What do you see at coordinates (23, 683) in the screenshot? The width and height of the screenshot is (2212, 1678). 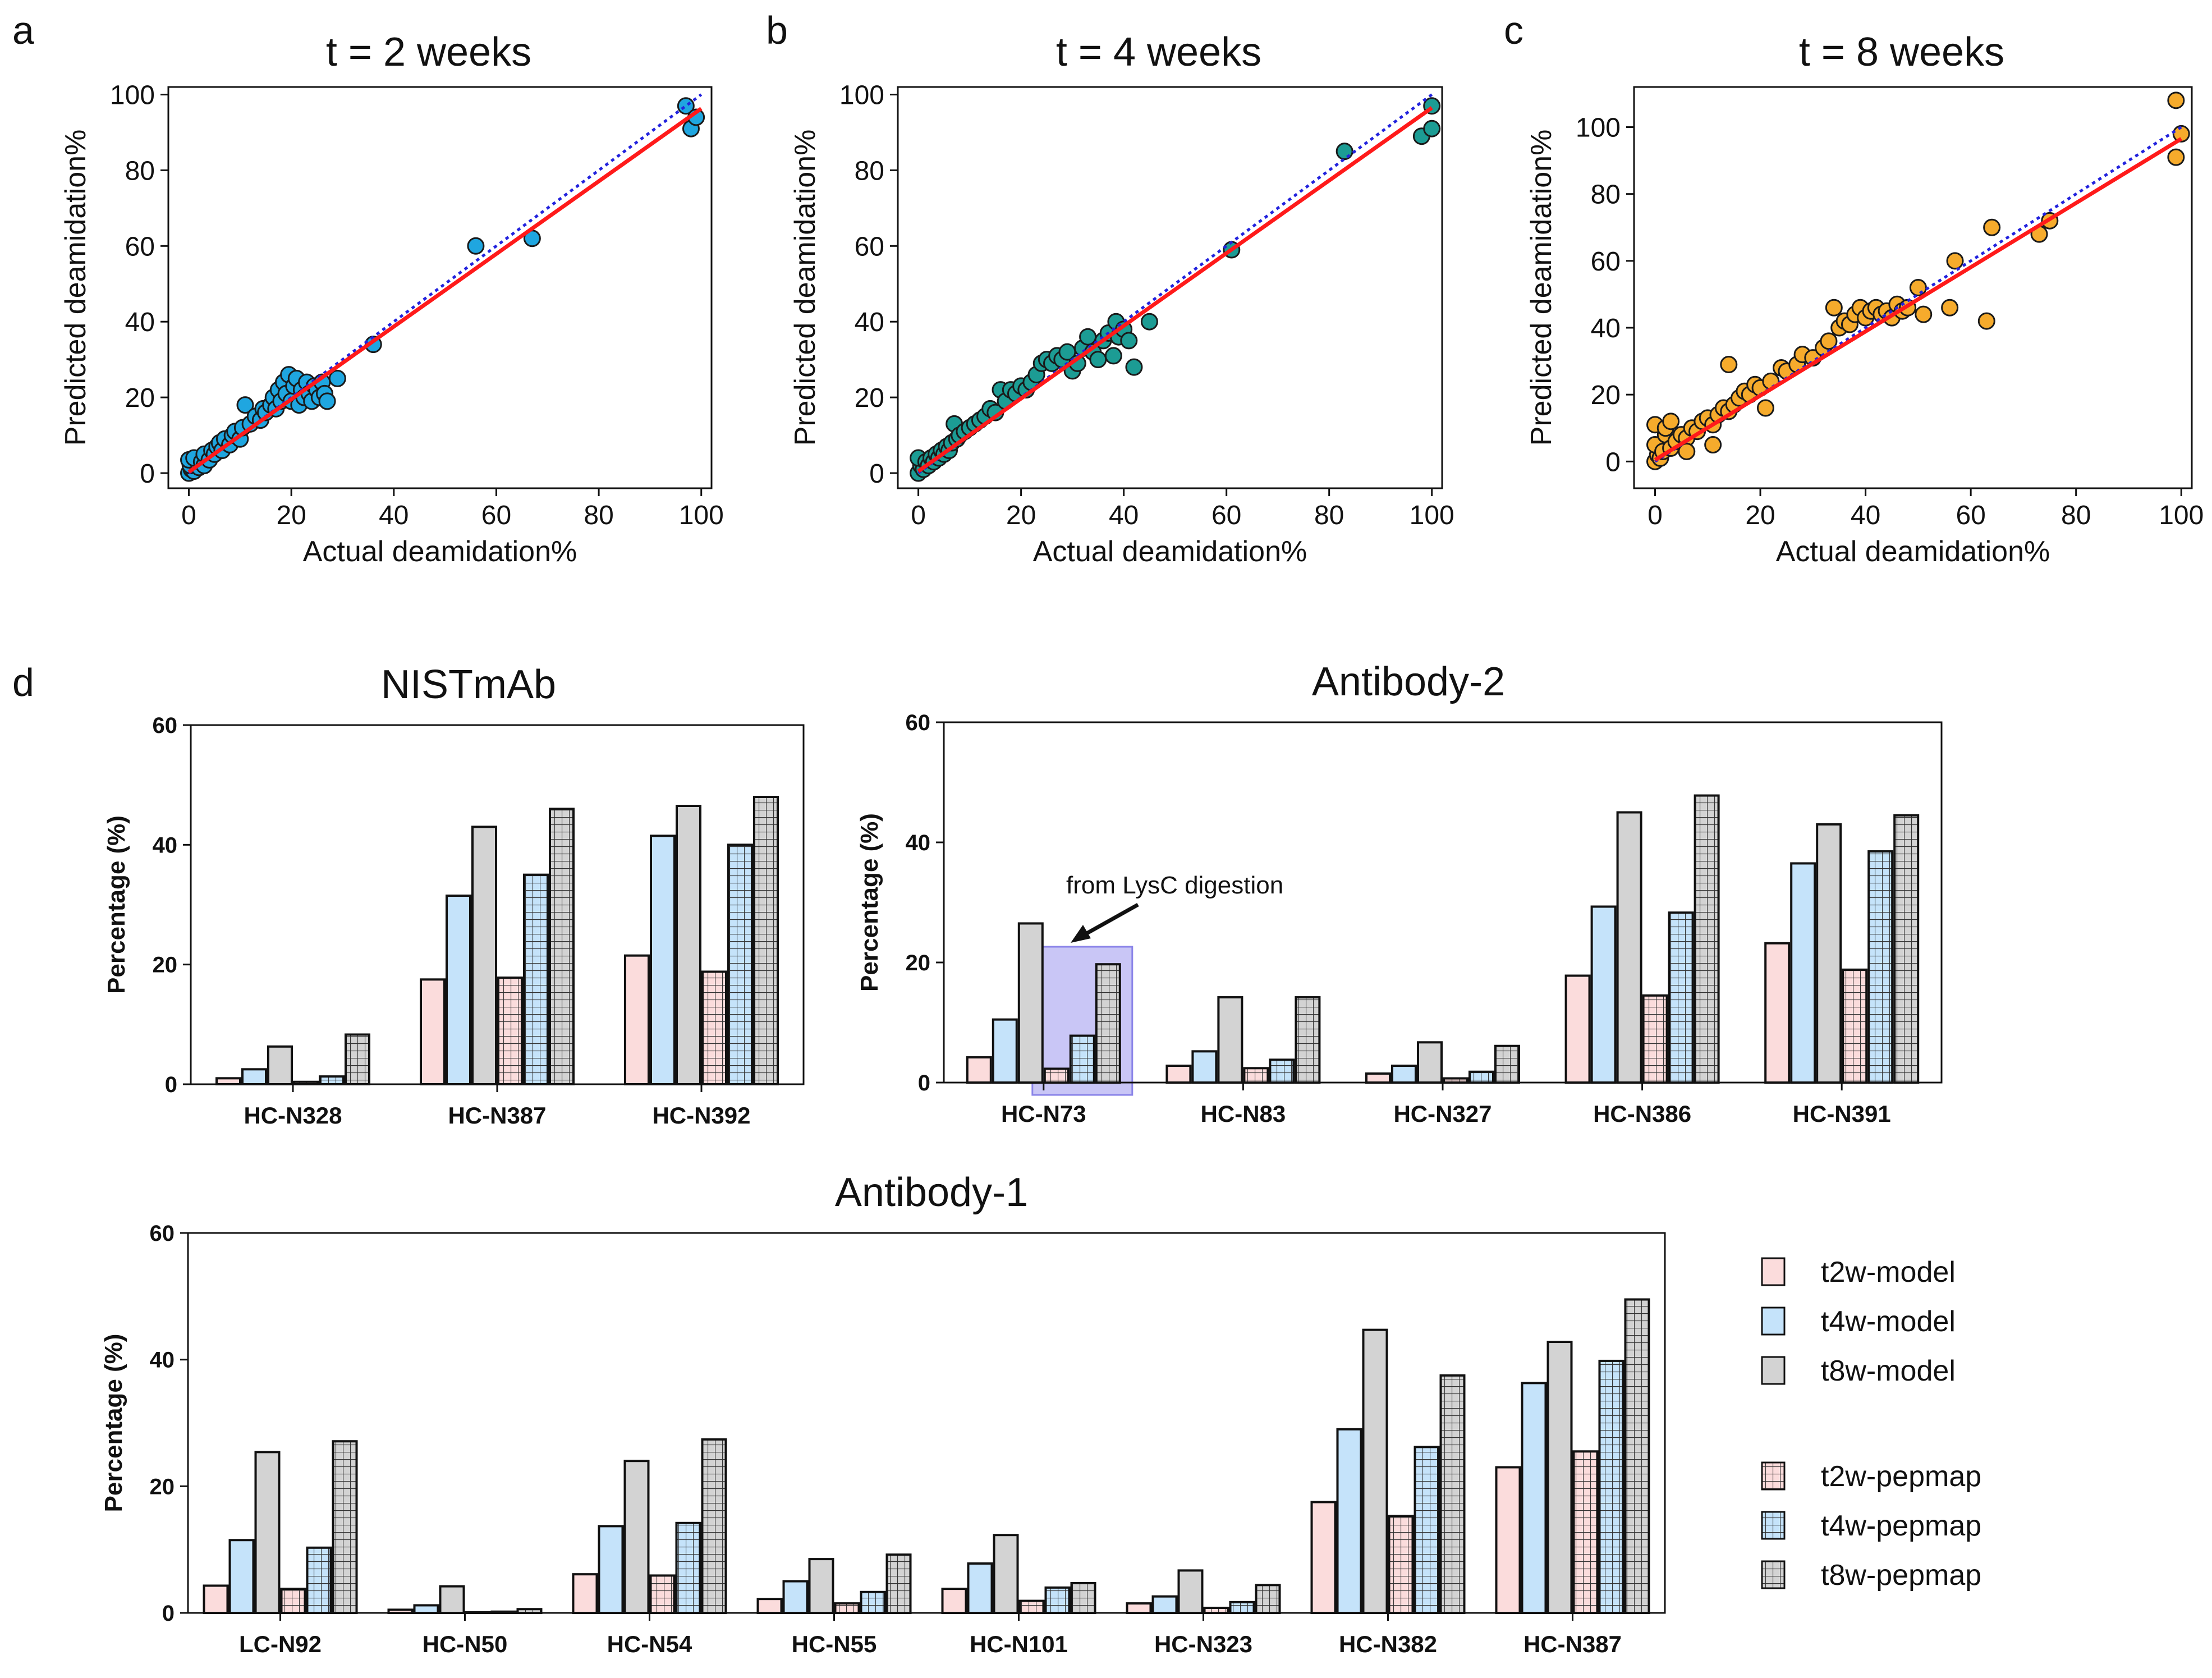 I see `panel-label-d: d` at bounding box center [23, 683].